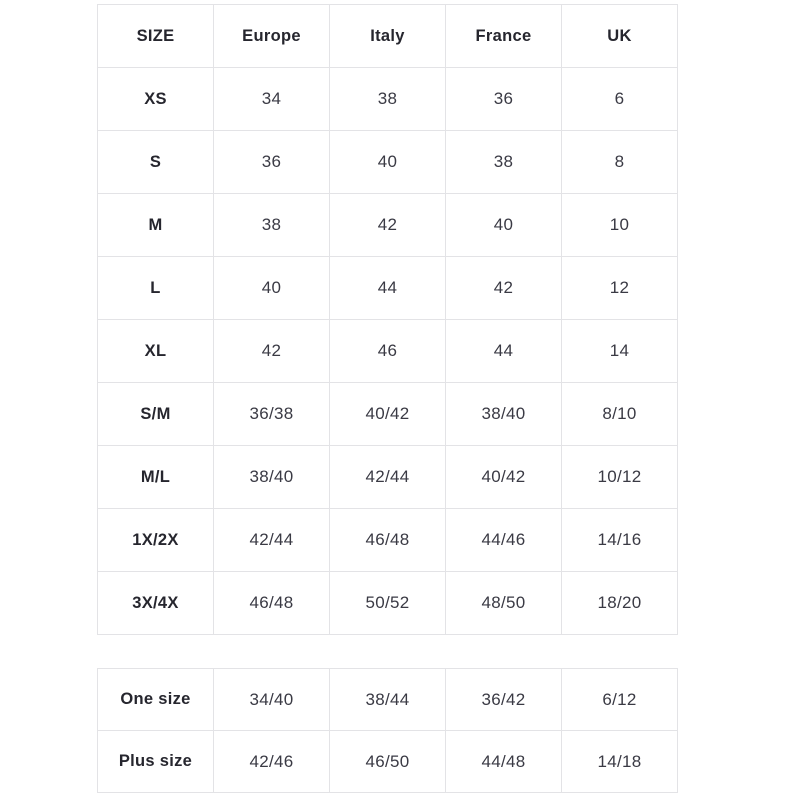 The image size is (800, 800). I want to click on size-value-cell: 34, so click(271, 99).